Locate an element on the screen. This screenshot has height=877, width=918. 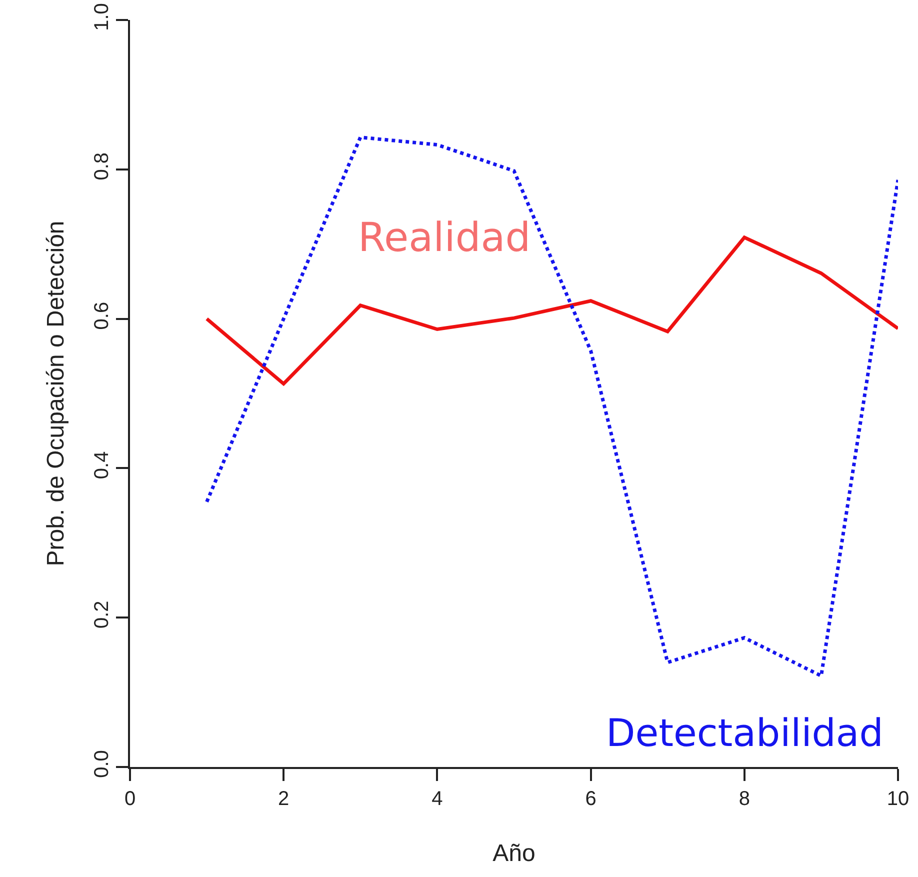
x-tick-label: 10 is located at coordinates (898, 799).